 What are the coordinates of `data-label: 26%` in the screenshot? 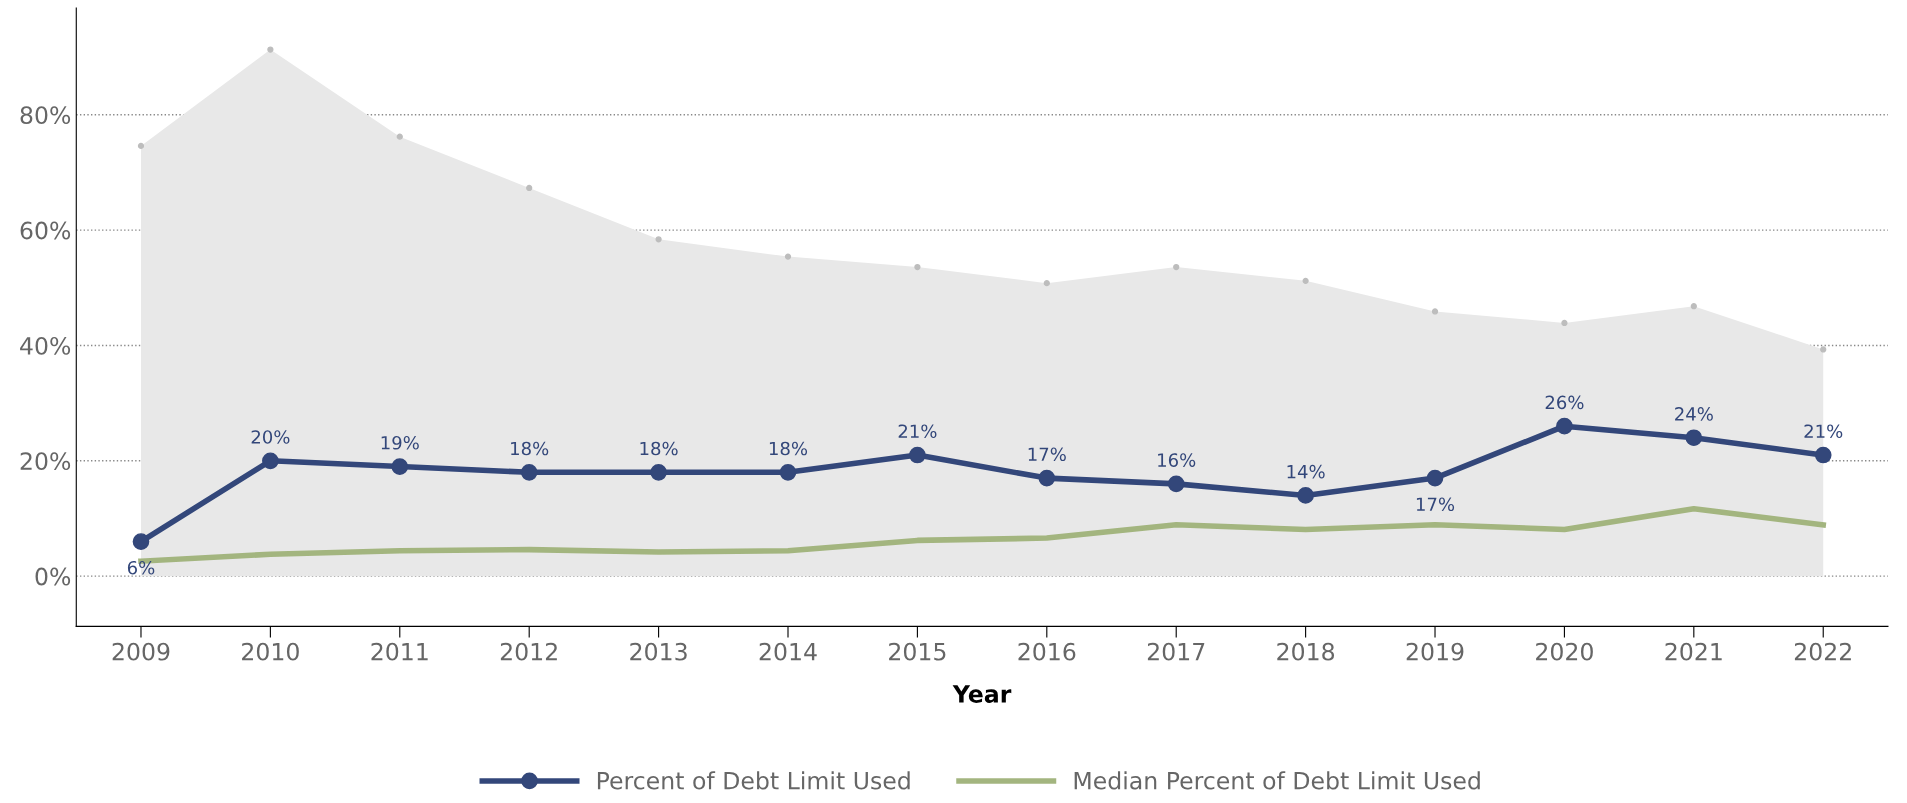 It's located at (1564, 402).